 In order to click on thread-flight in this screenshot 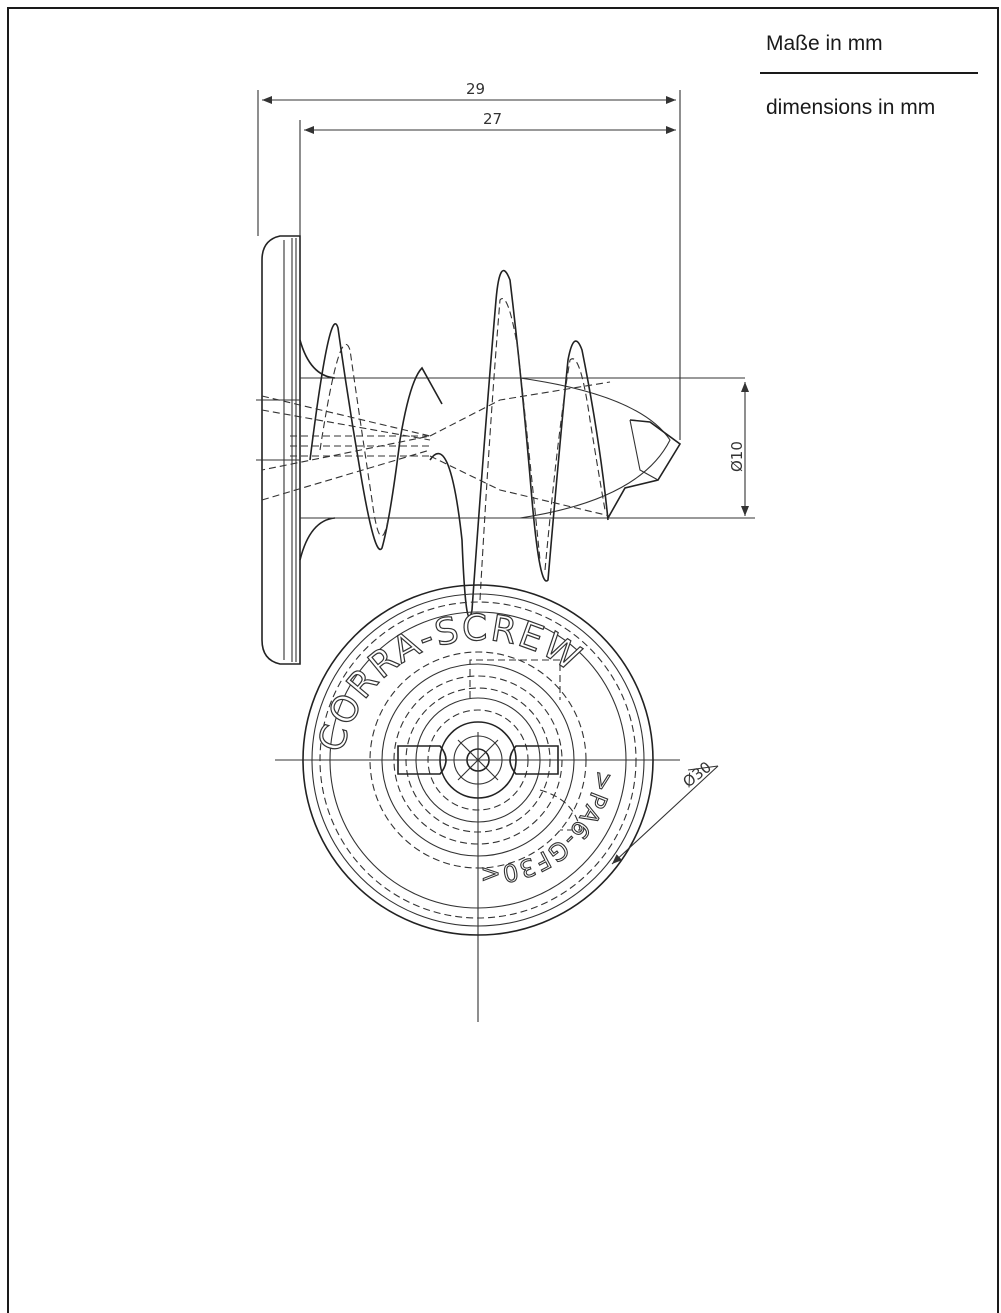, I will do `click(376, 437)`.